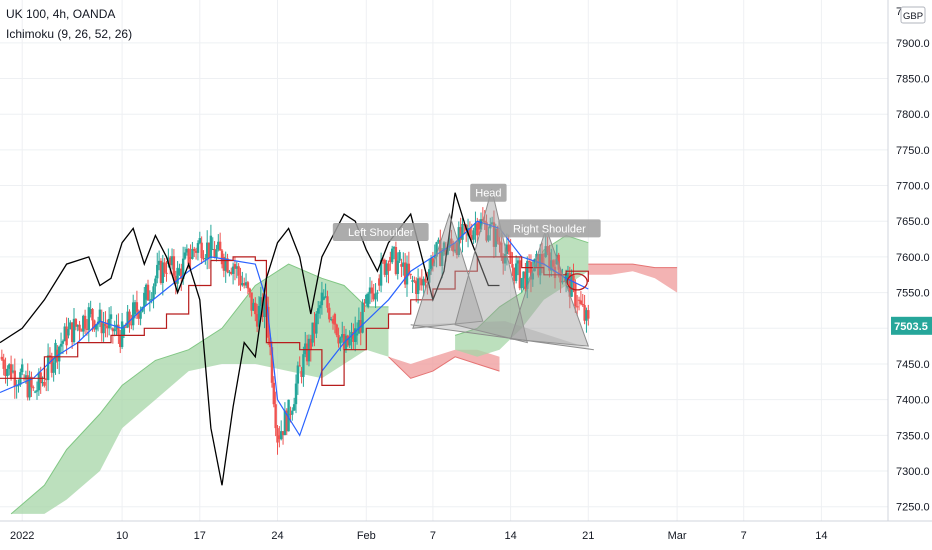 This screenshot has height=550, width=932. I want to click on price-tag-label: 7503.5, so click(911, 327).